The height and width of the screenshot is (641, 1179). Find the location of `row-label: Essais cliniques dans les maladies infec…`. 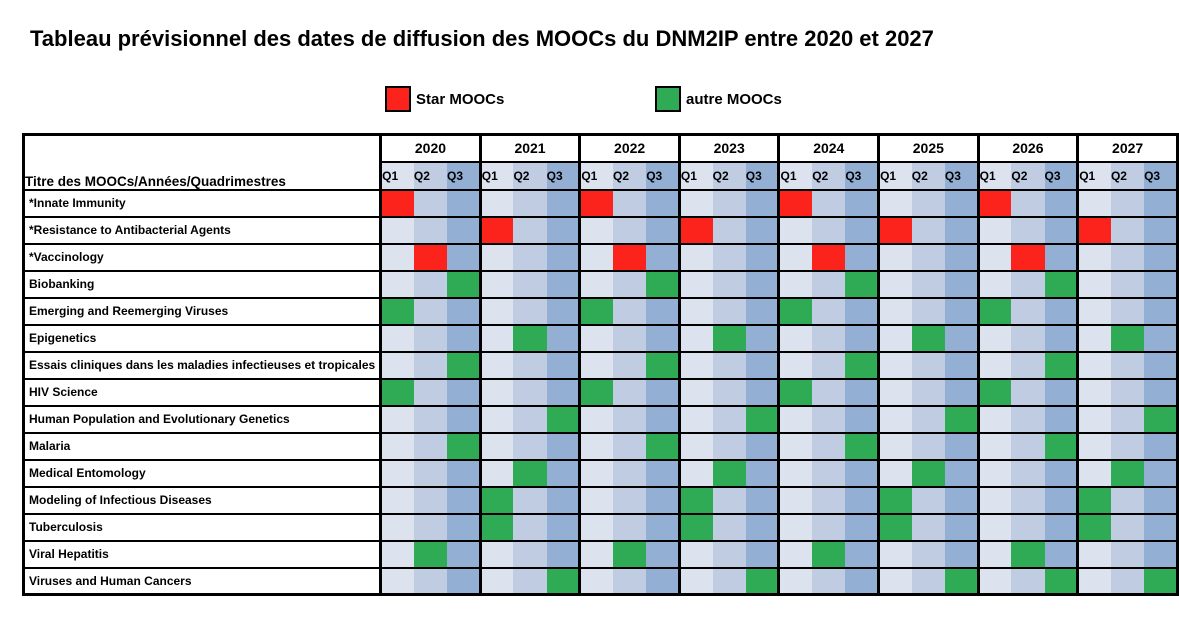

row-label: Essais cliniques dans les maladies infec… is located at coordinates (203, 364).